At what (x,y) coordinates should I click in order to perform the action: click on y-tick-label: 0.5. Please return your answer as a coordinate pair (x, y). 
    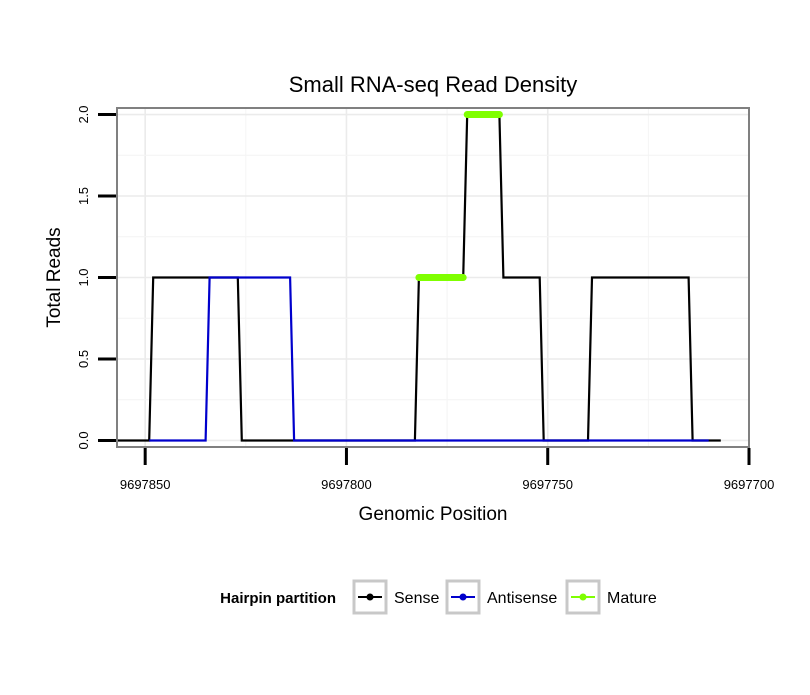
    Looking at the image, I should click on (83, 359).